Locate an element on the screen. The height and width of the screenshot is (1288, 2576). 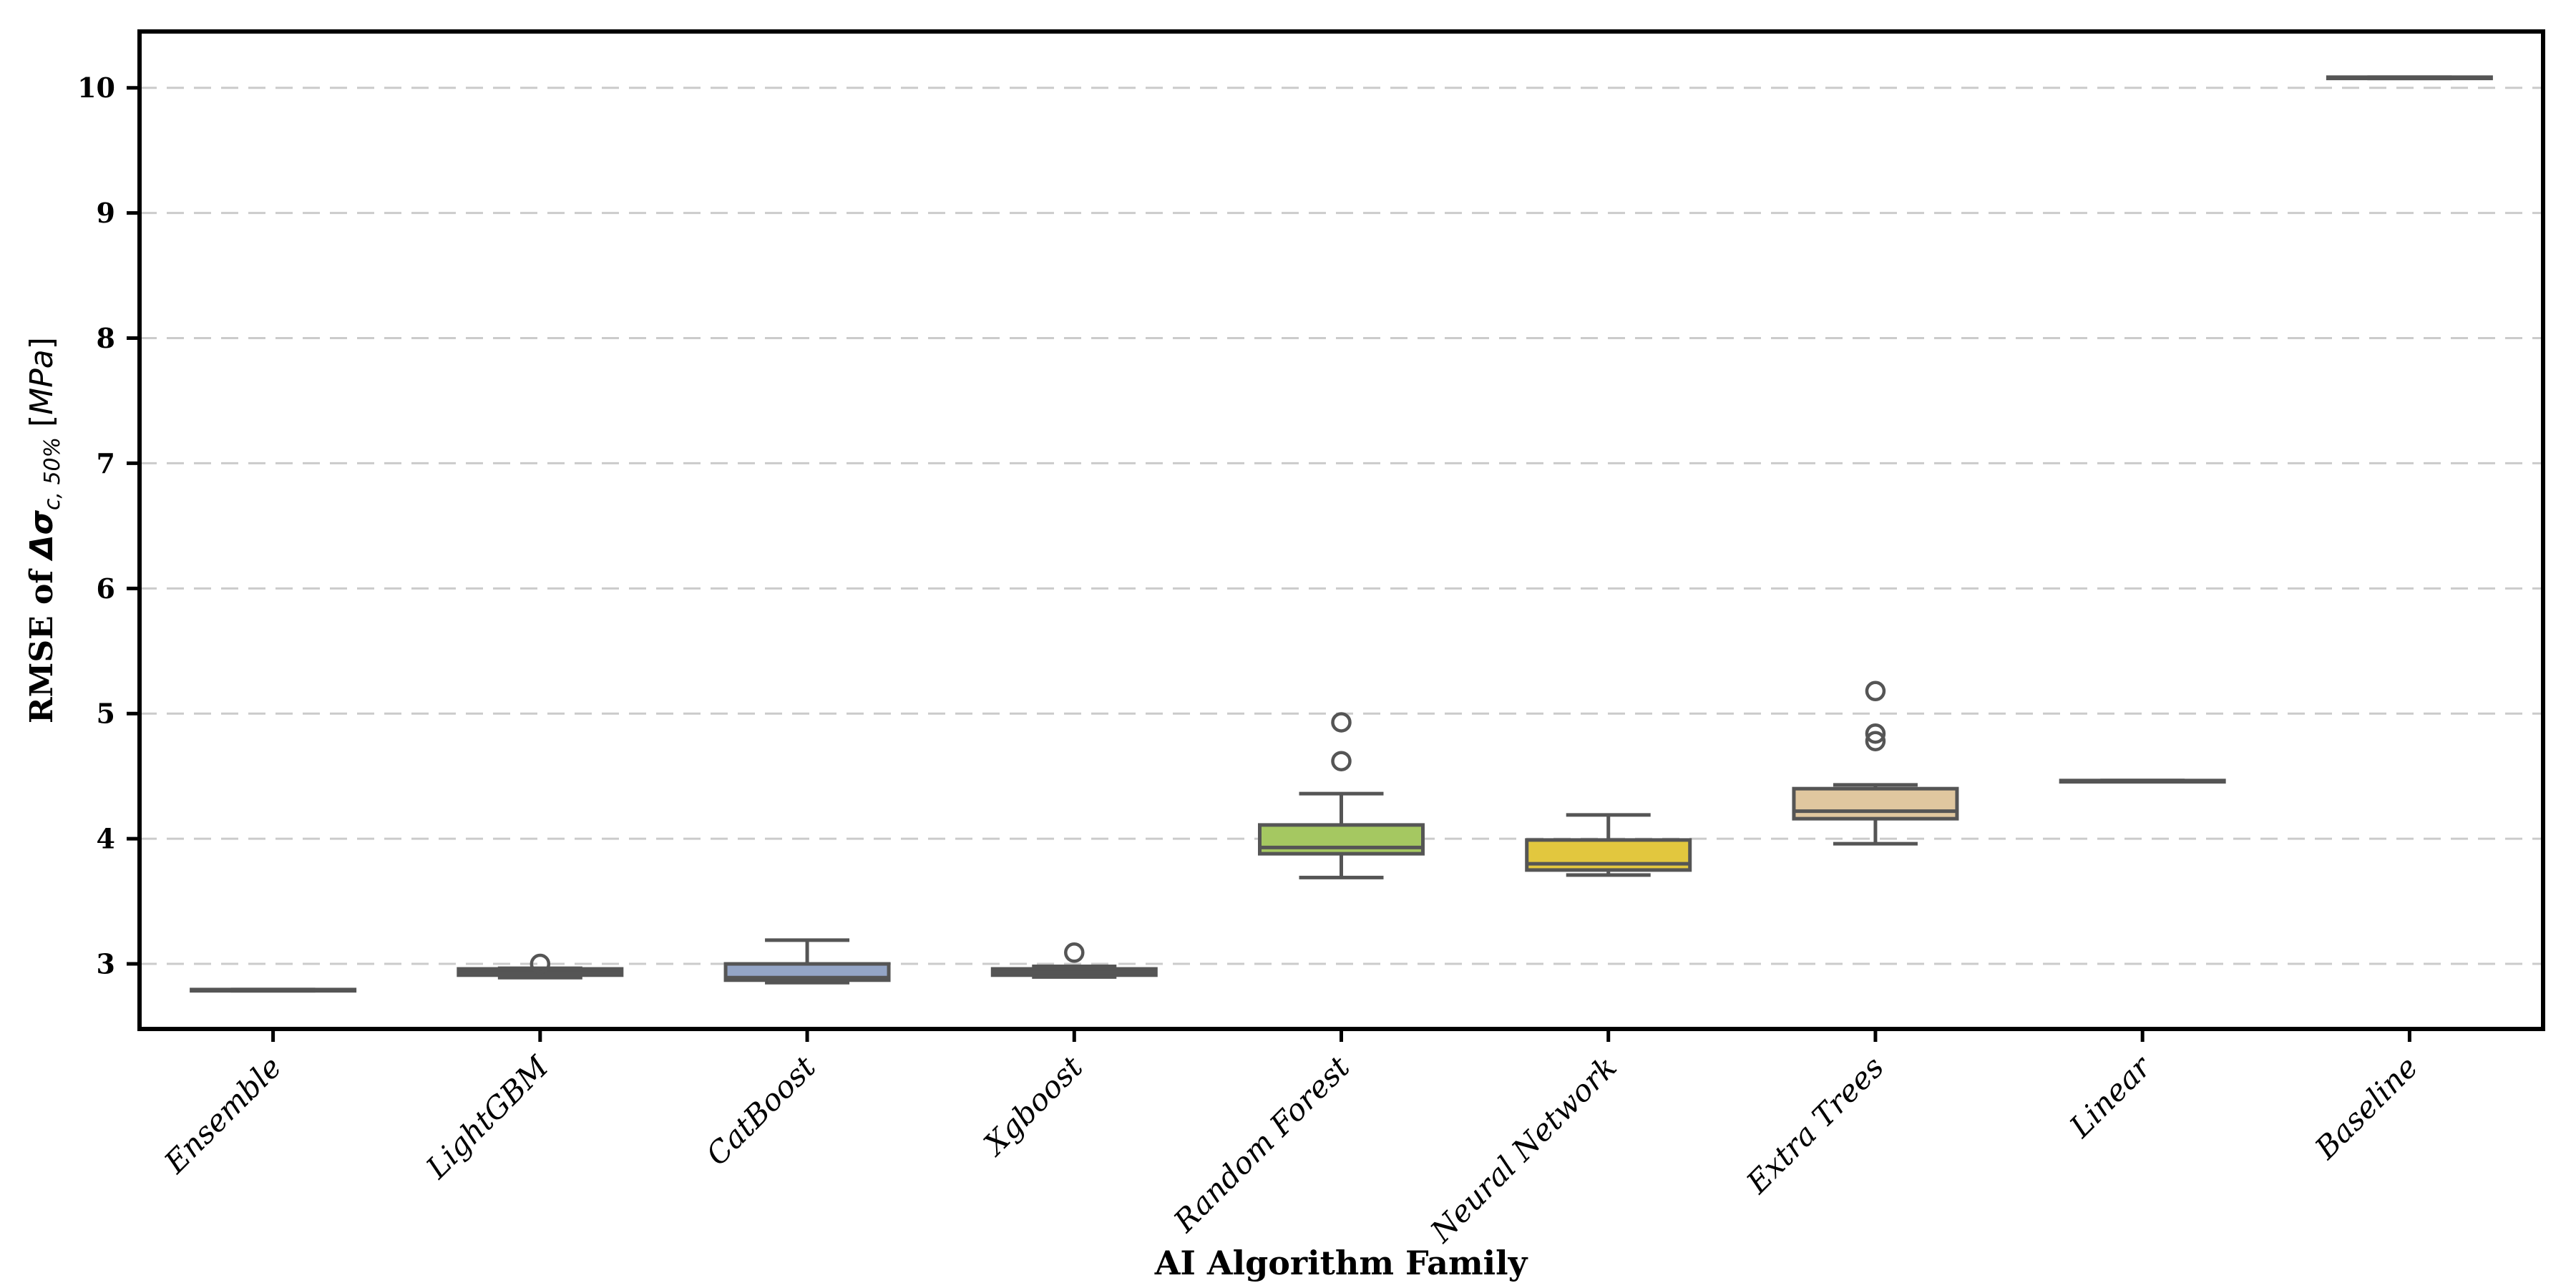
y-axis-title-prefix: RMSE of is located at coordinates (42, 641).